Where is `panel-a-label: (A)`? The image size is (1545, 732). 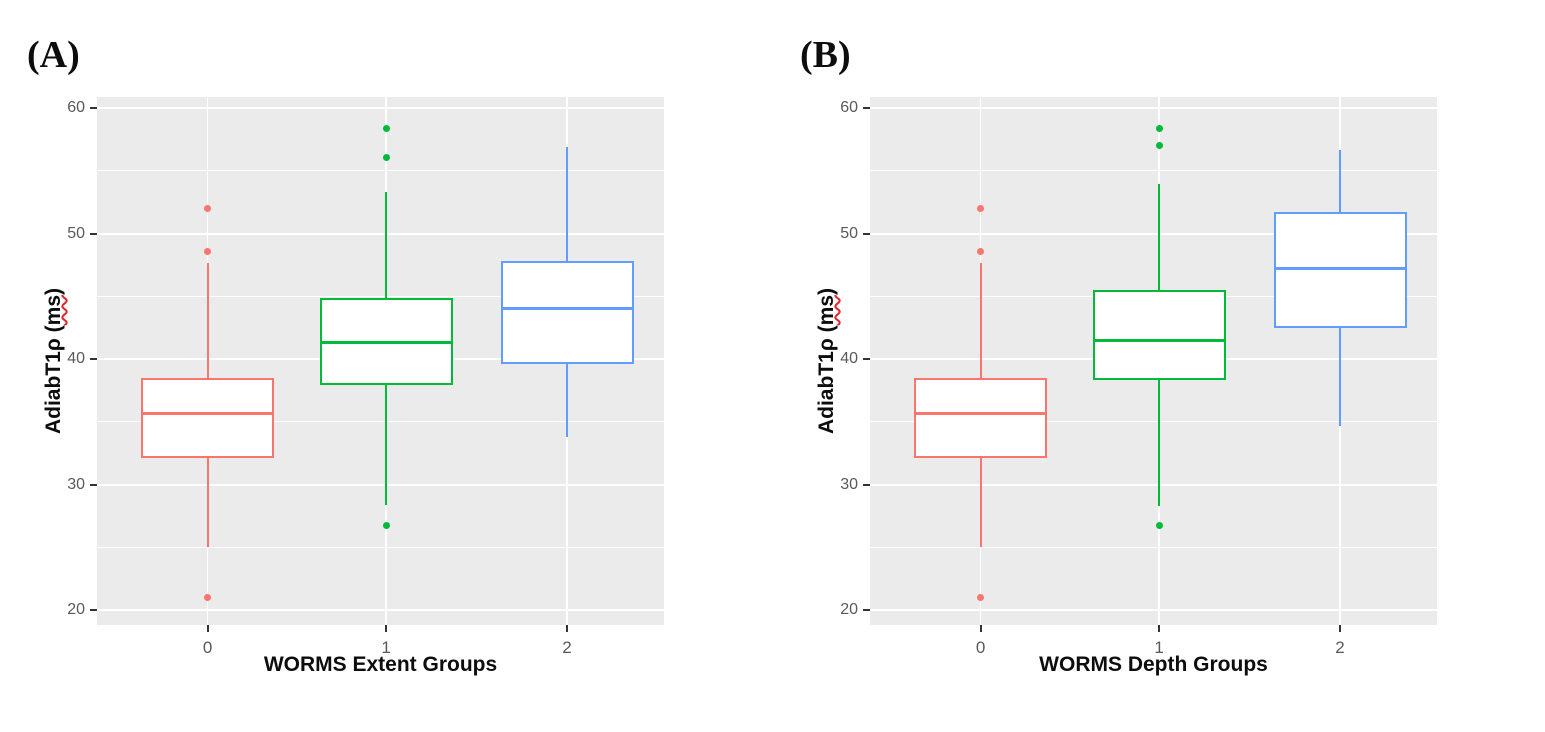
panel-a-label: (A) is located at coordinates (53, 55).